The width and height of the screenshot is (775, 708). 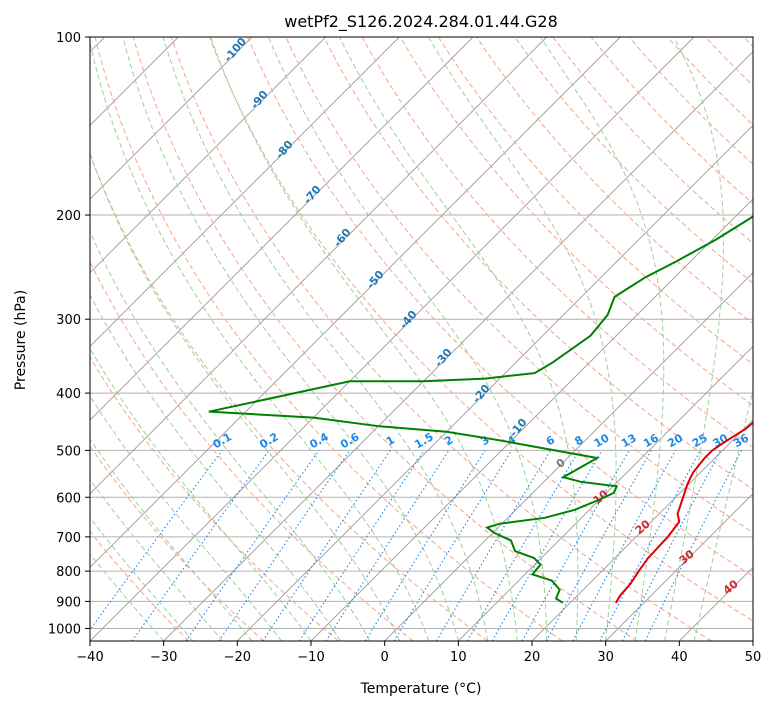 I want to click on temperature-line, so click(x=683, y=512).